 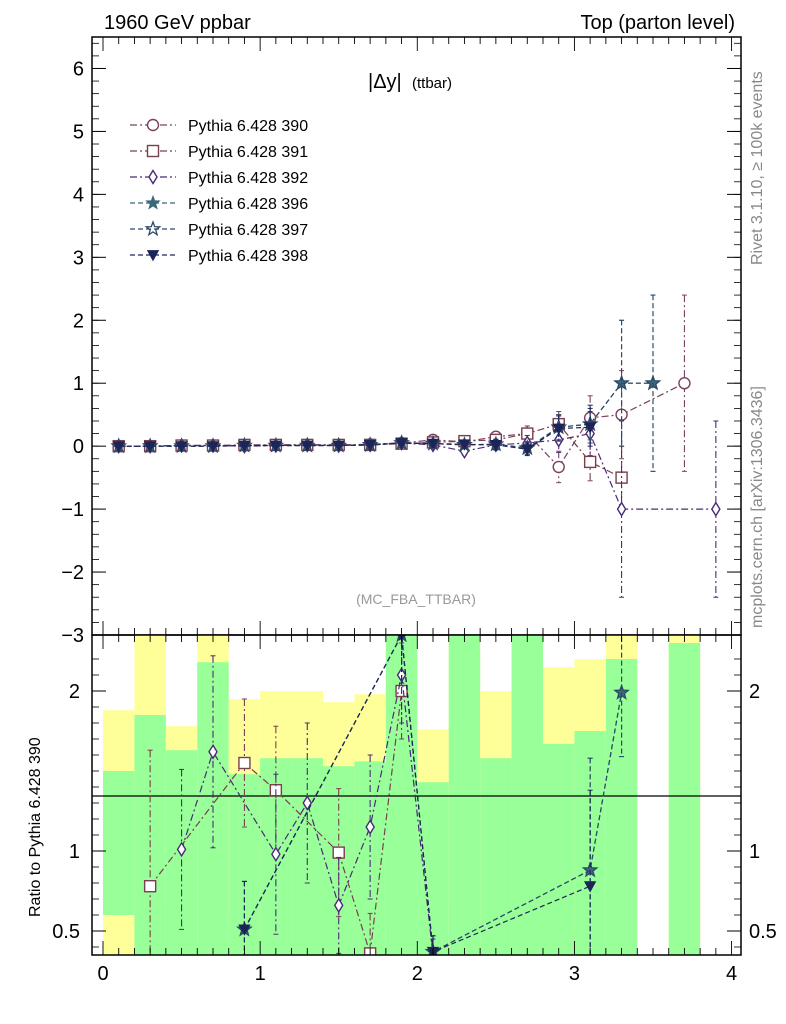 I want to click on watermark-label: (MC_FBA_TTBAR), so click(x=416, y=599).